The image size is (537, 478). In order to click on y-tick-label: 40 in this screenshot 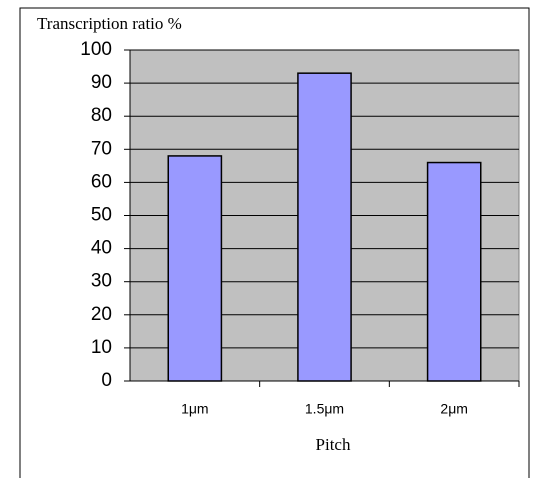, I will do `click(101, 248)`.